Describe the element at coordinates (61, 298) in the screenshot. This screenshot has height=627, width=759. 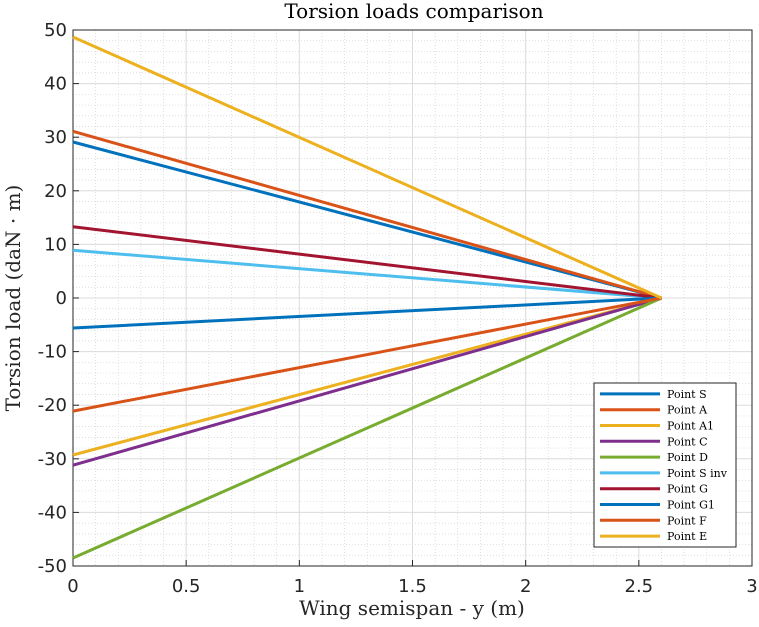
I see `y-tick-label: 0` at that location.